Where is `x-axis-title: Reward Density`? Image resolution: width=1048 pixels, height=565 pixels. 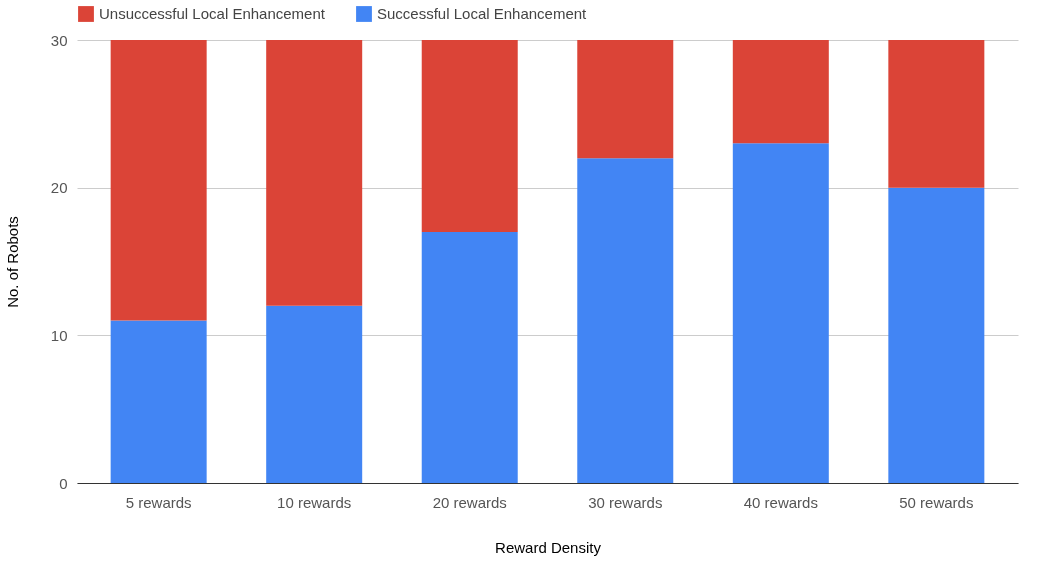
x-axis-title: Reward Density is located at coordinates (548, 547).